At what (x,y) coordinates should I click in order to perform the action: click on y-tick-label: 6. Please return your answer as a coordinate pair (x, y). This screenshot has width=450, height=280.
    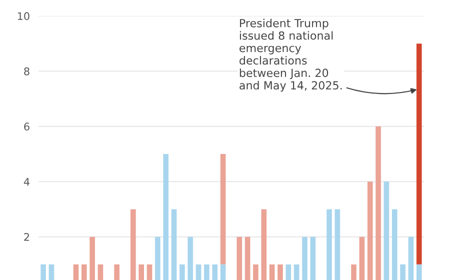
    Looking at the image, I should click on (27, 126).